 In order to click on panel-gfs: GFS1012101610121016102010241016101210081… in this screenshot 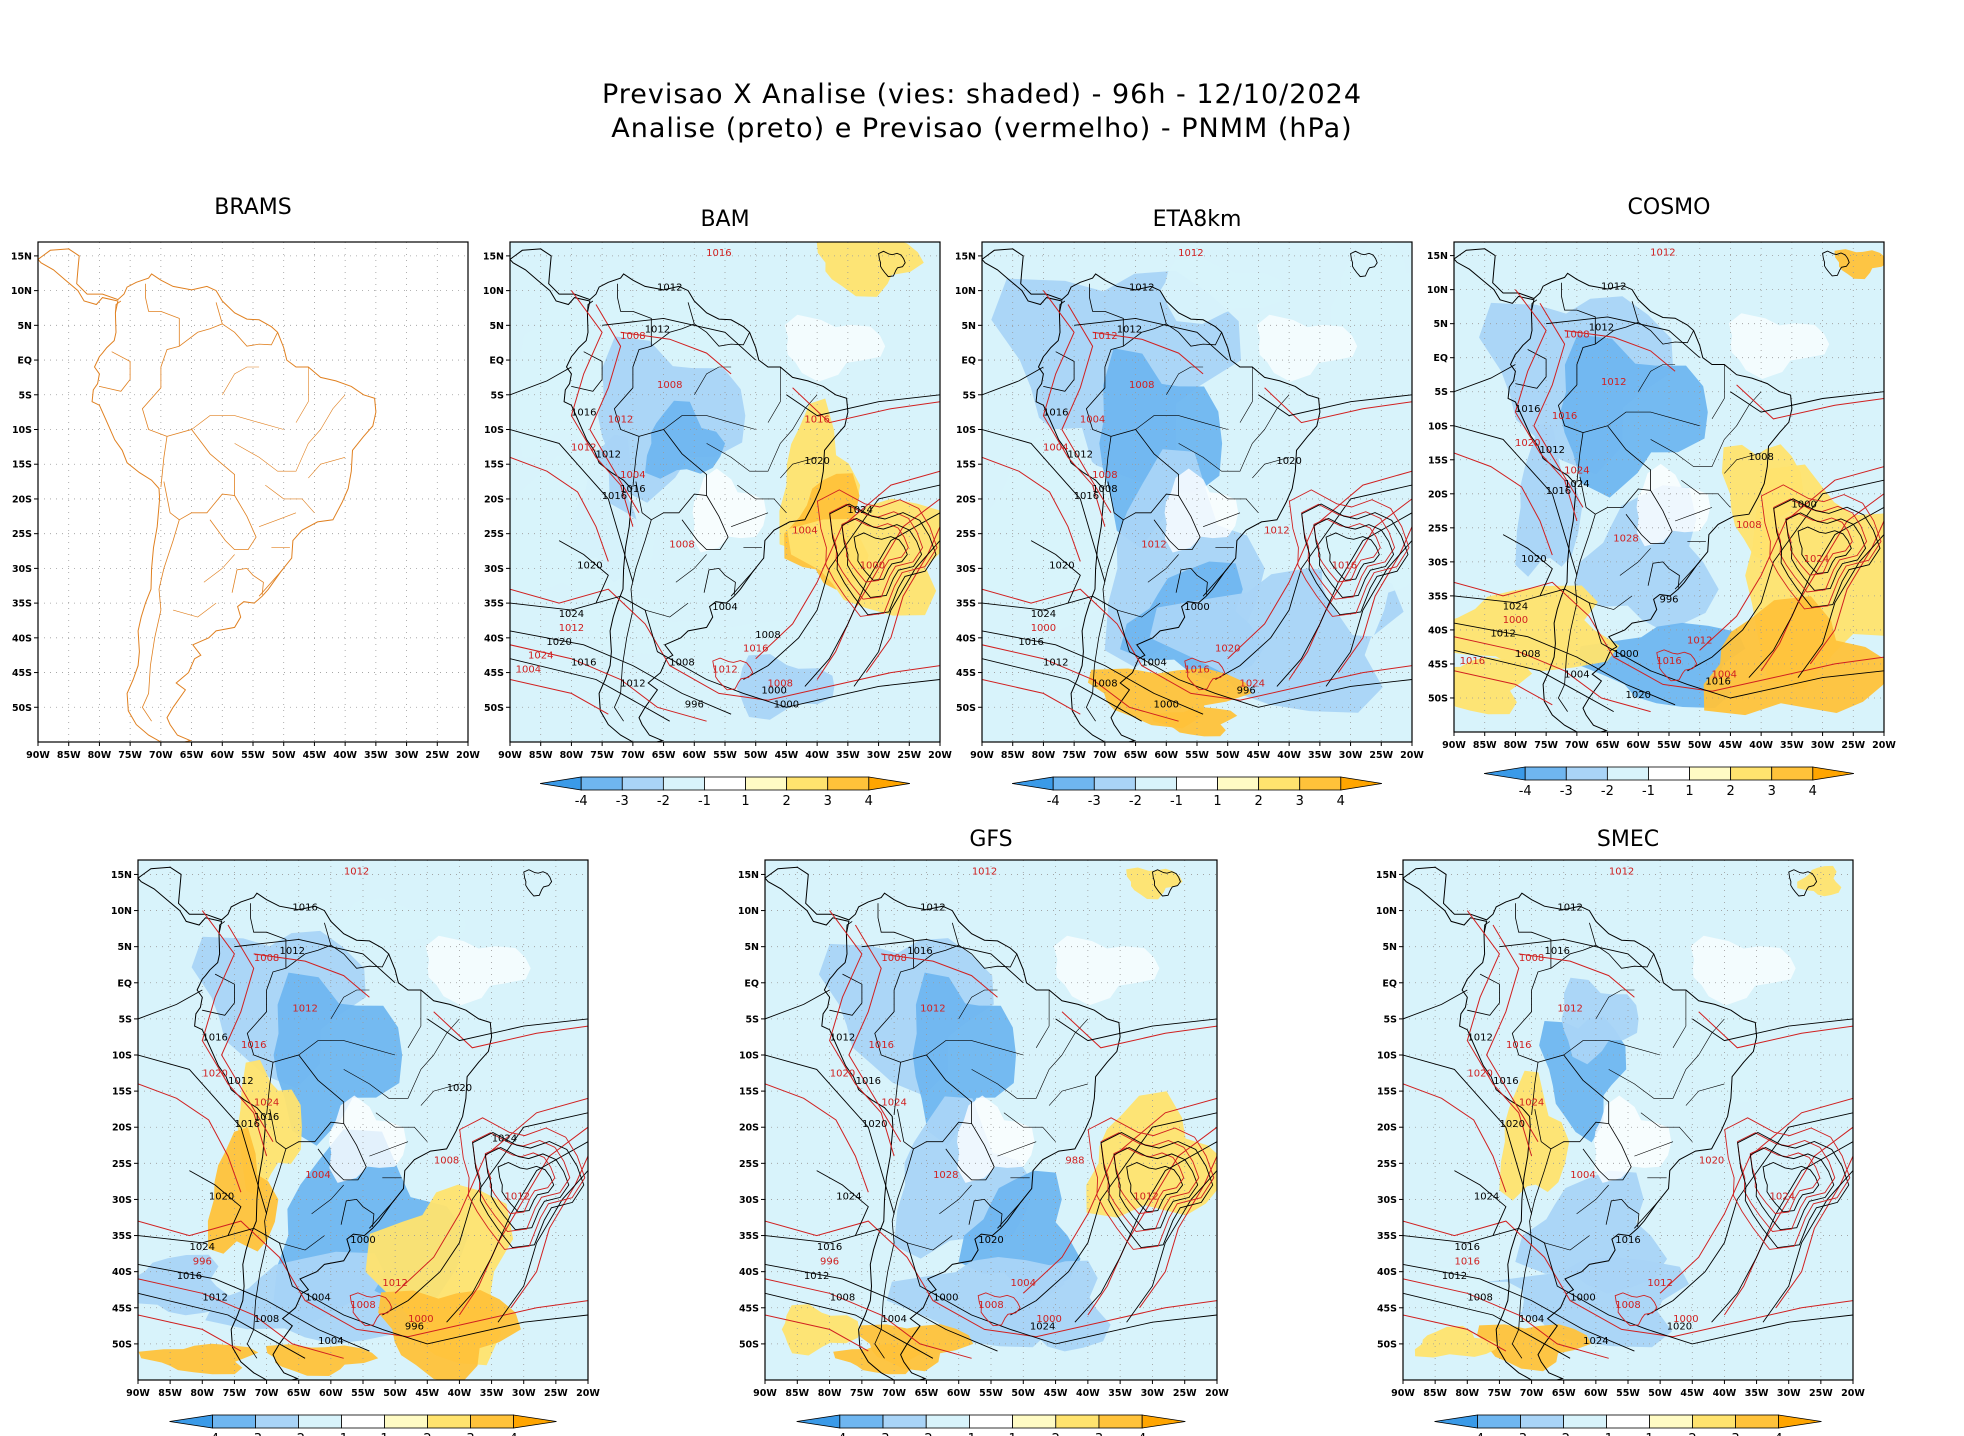, I will do `click(984, 1131)`.